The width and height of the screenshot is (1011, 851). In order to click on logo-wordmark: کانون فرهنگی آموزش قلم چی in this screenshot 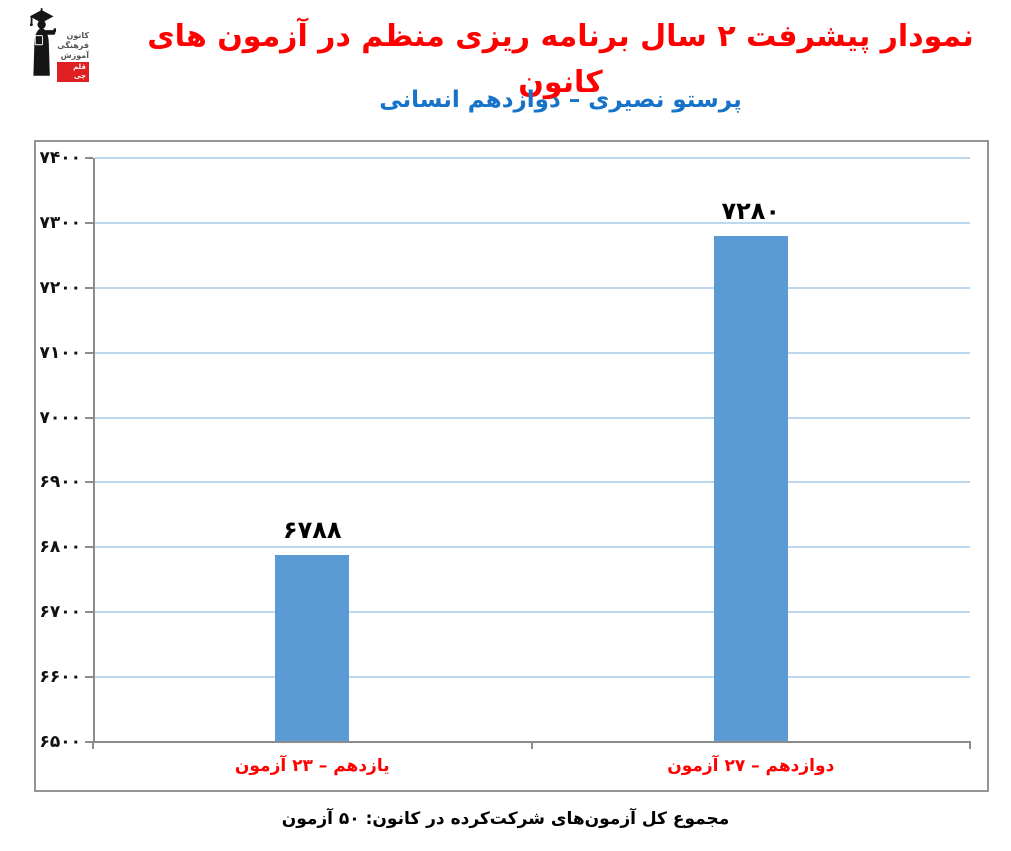, I will do `click(73, 45)`.